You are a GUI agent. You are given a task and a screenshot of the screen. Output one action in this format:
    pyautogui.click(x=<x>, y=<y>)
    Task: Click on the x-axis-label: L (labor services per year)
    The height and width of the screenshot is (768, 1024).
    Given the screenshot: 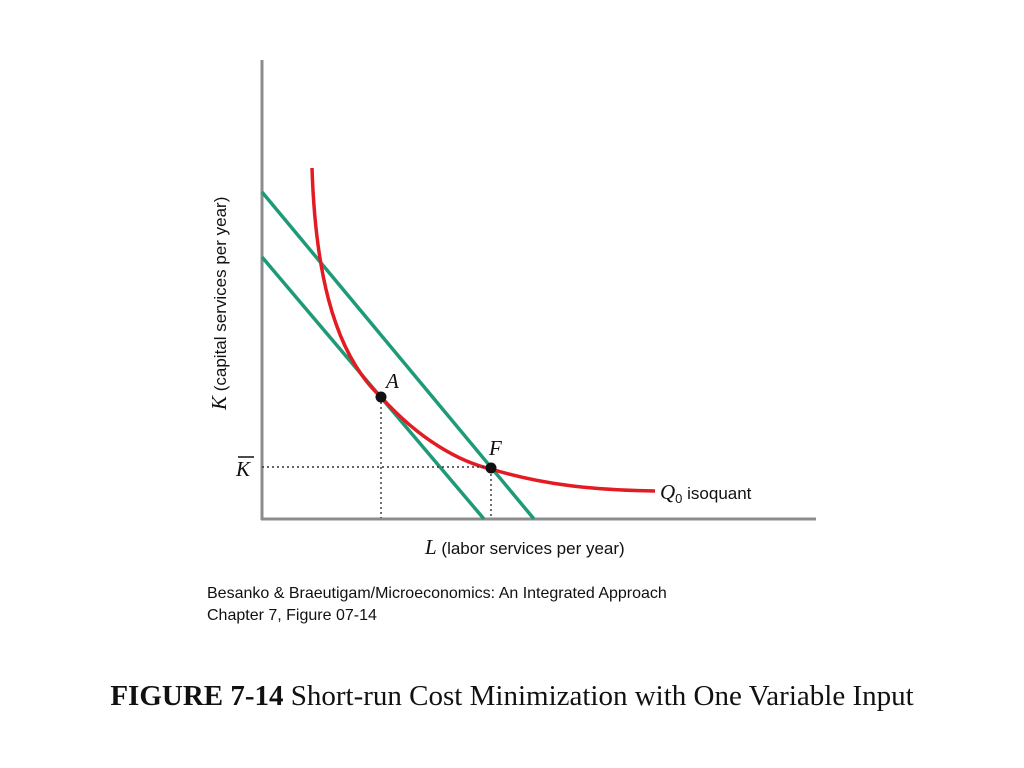 What is the action you would take?
    pyautogui.click(x=524, y=547)
    